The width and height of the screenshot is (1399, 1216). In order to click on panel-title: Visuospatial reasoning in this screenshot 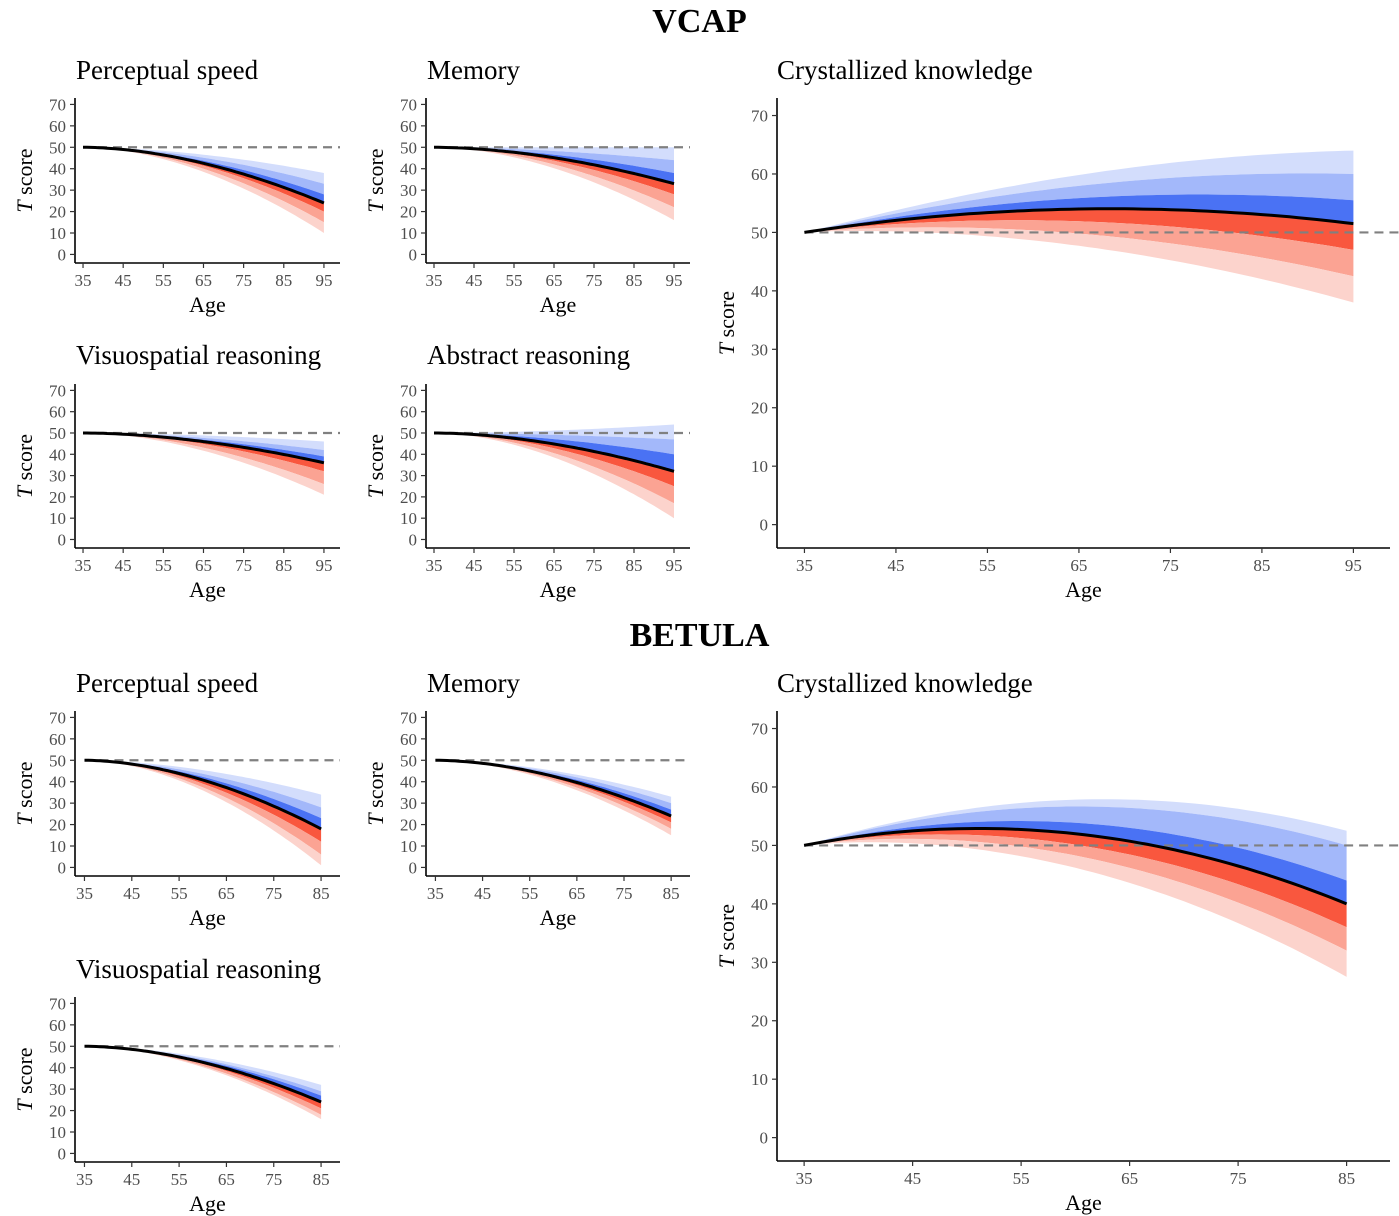, I will do `click(198, 969)`.